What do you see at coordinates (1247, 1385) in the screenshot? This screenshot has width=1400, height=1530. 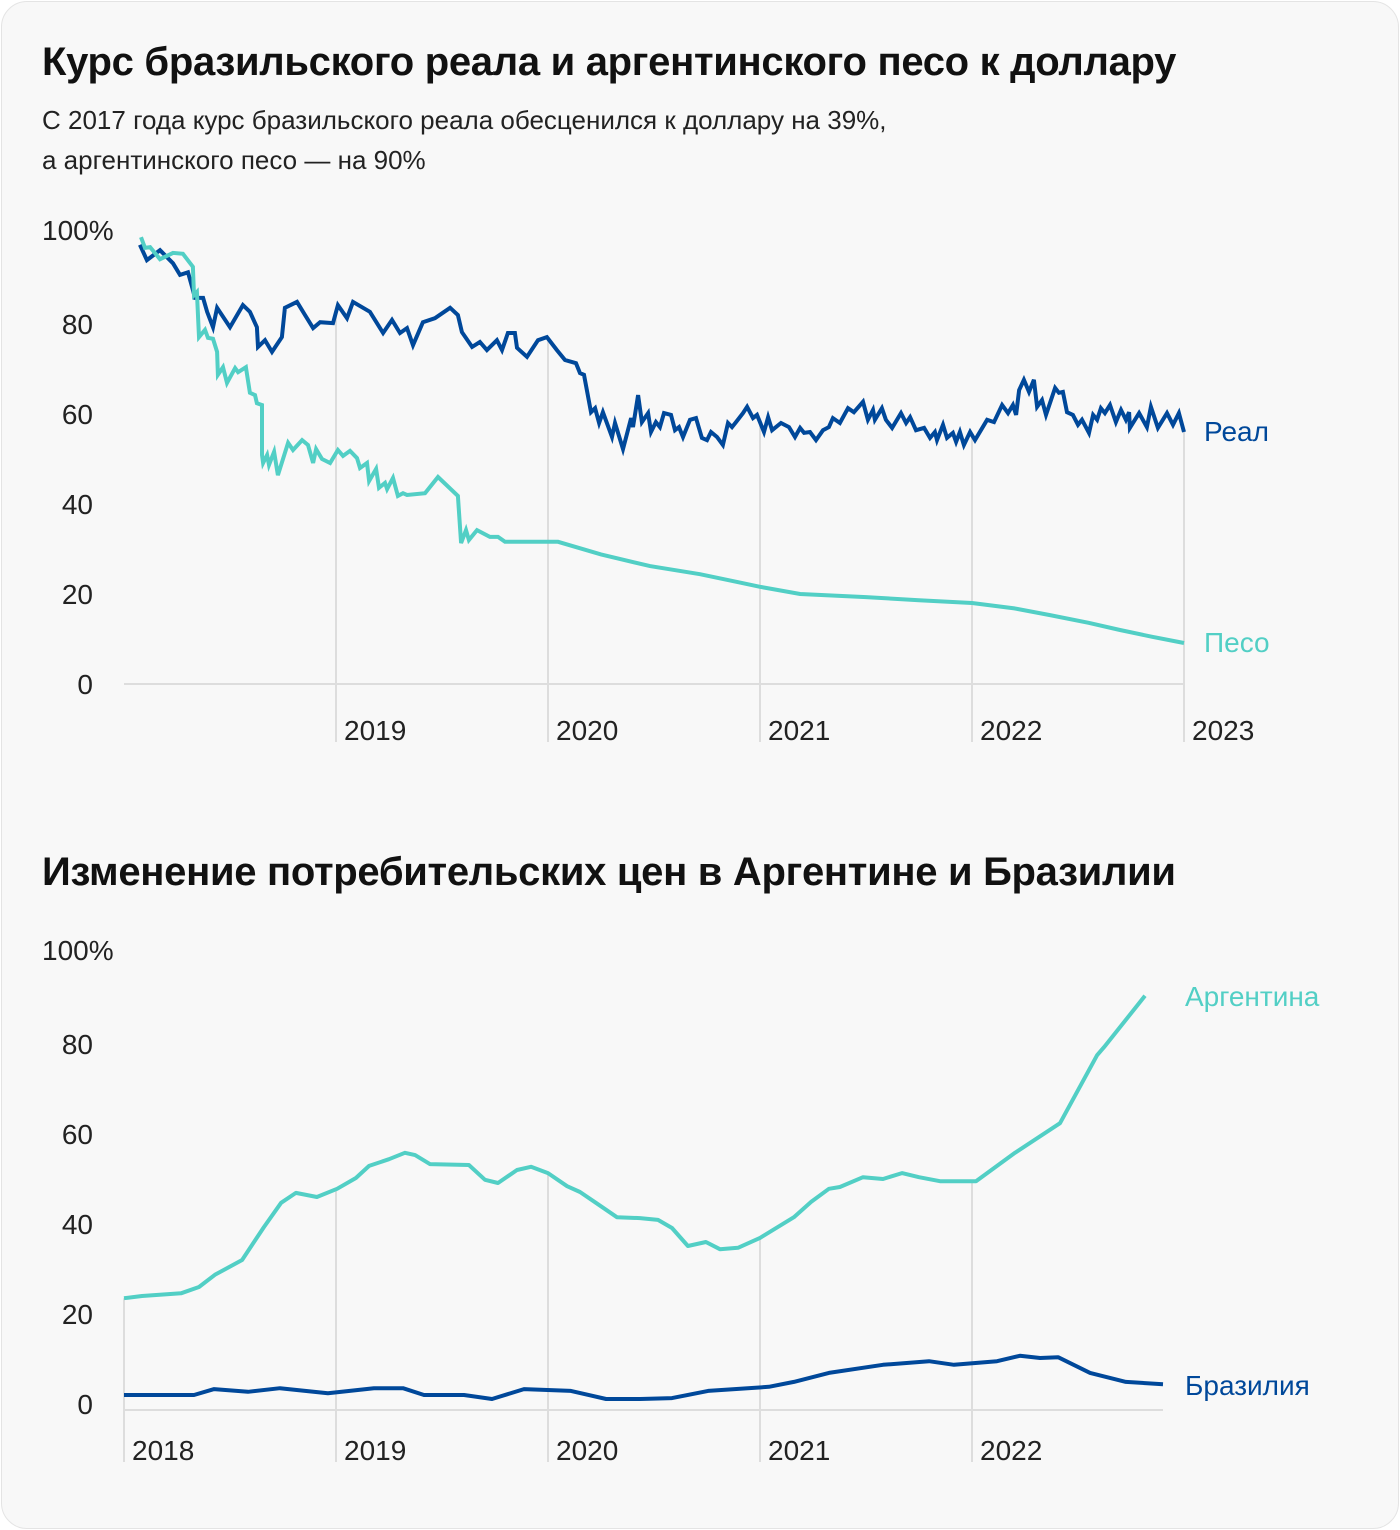 I see `series-label: Бразилия` at bounding box center [1247, 1385].